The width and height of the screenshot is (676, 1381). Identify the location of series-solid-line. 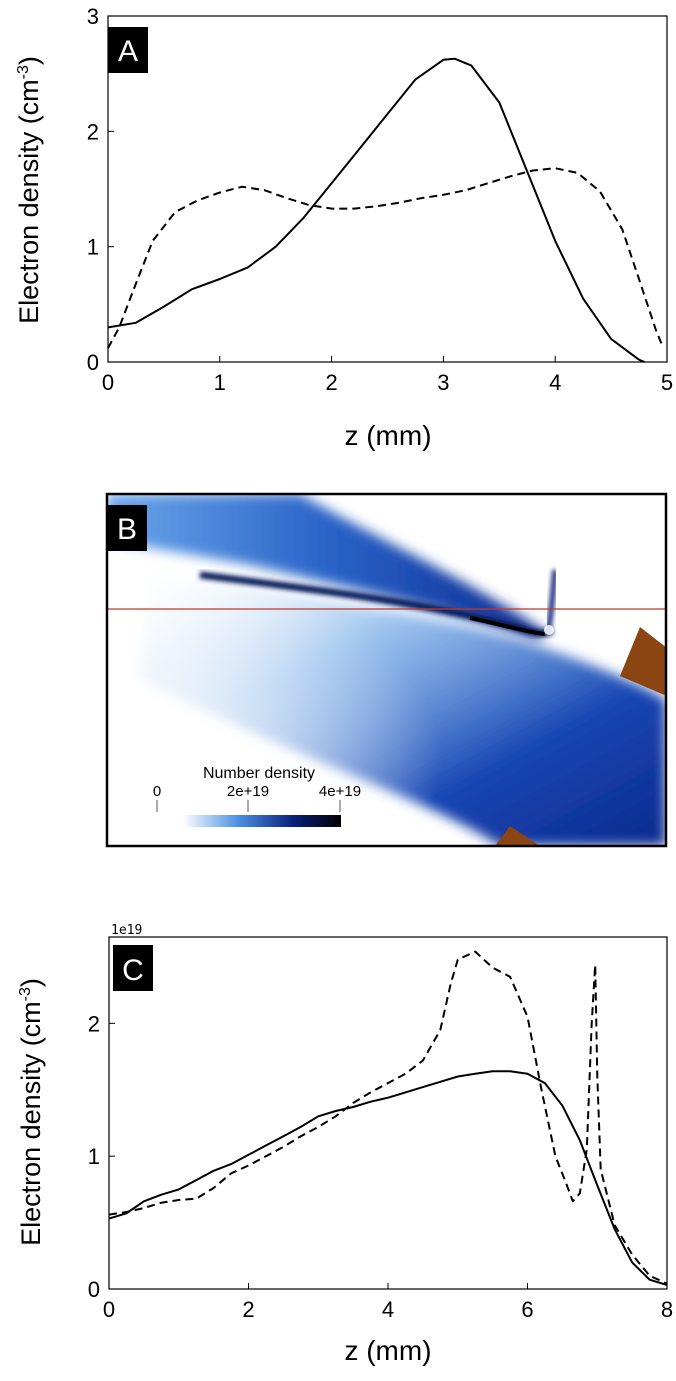
(388, 1178).